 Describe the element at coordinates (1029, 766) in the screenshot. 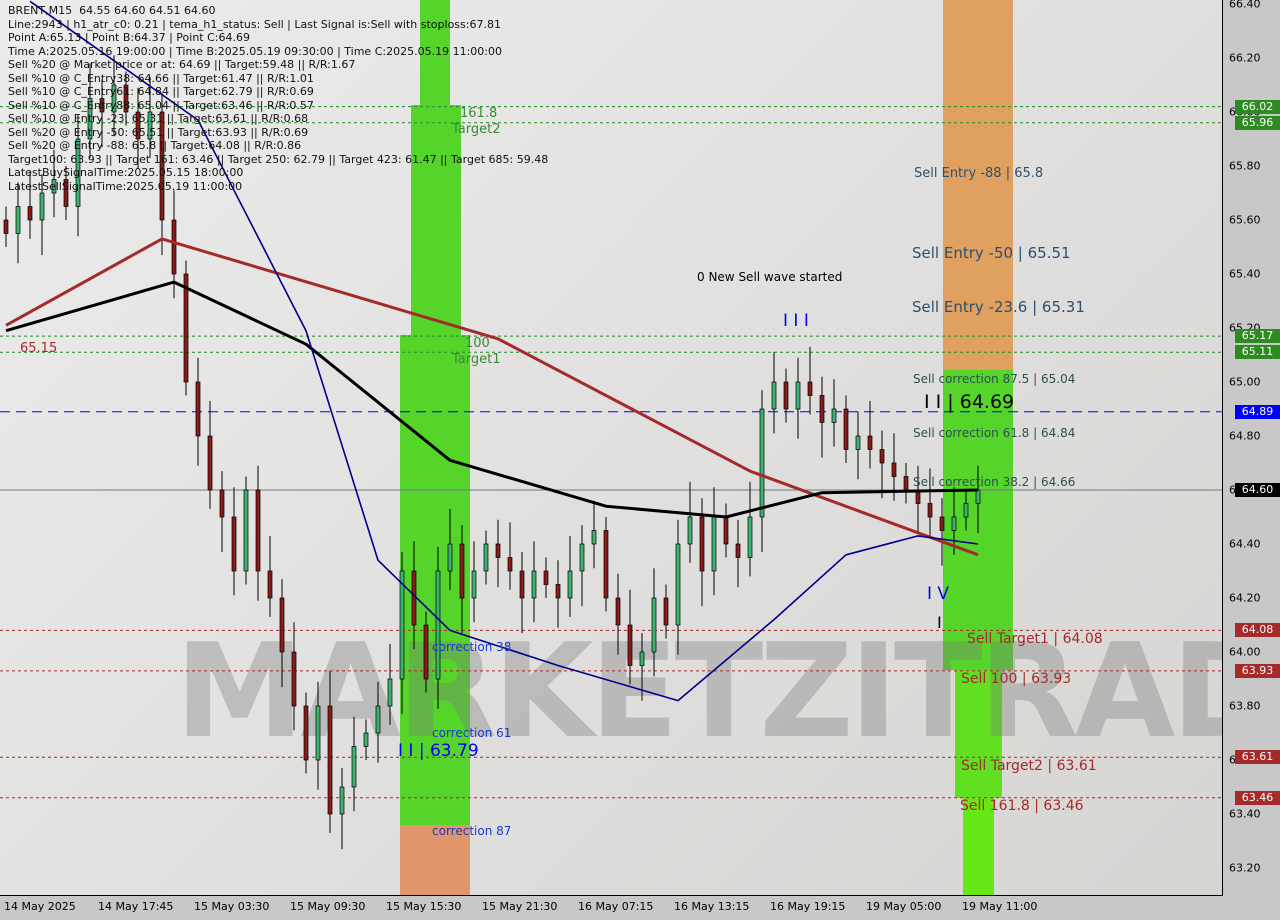

I see `sell-target2-label: Sell Target2 | 63.61` at that location.